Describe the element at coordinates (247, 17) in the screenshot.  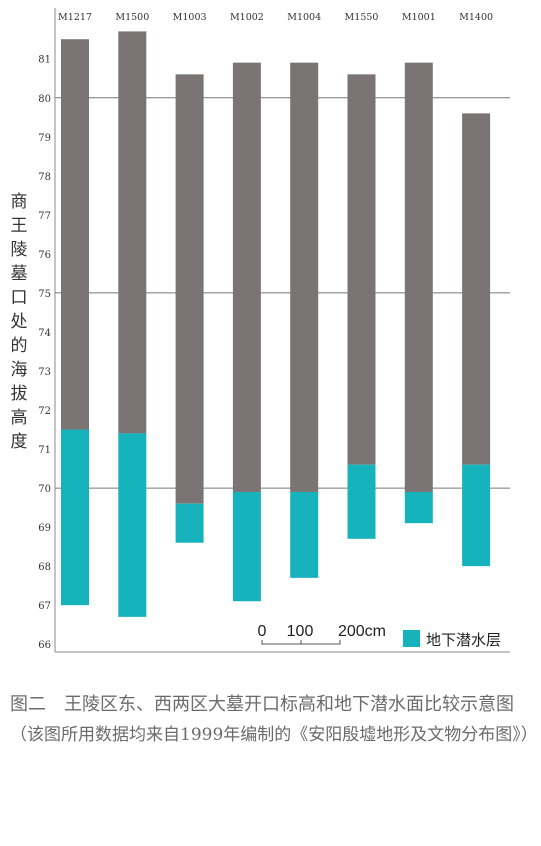
I see `category-label: M1002` at that location.